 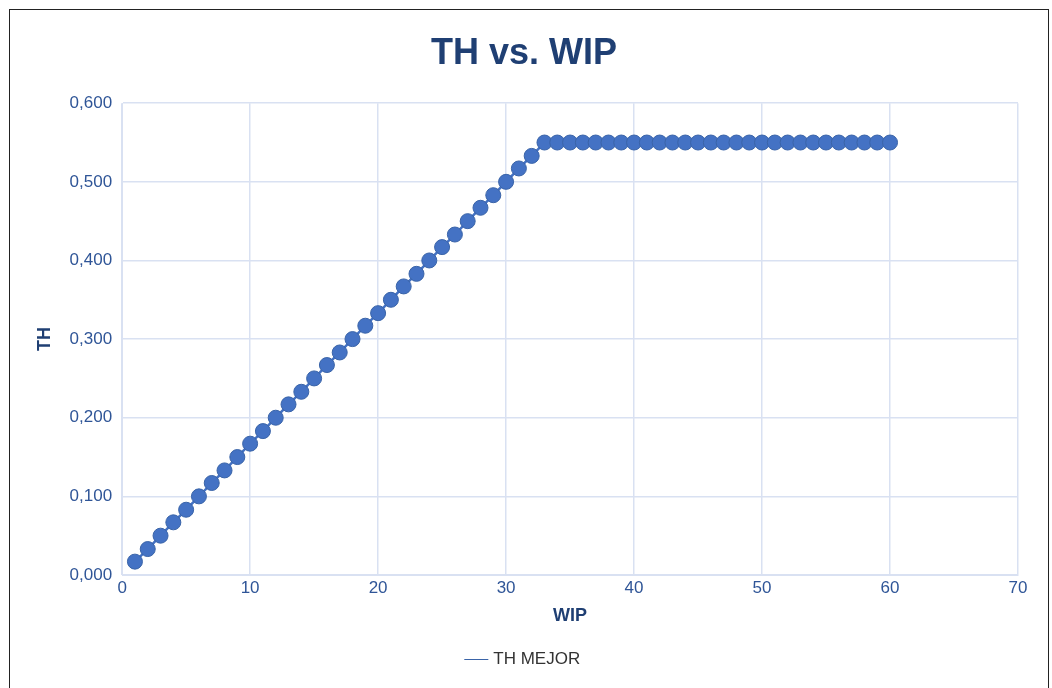 What do you see at coordinates (634, 587) in the screenshot?
I see `x-tick-label: 40` at bounding box center [634, 587].